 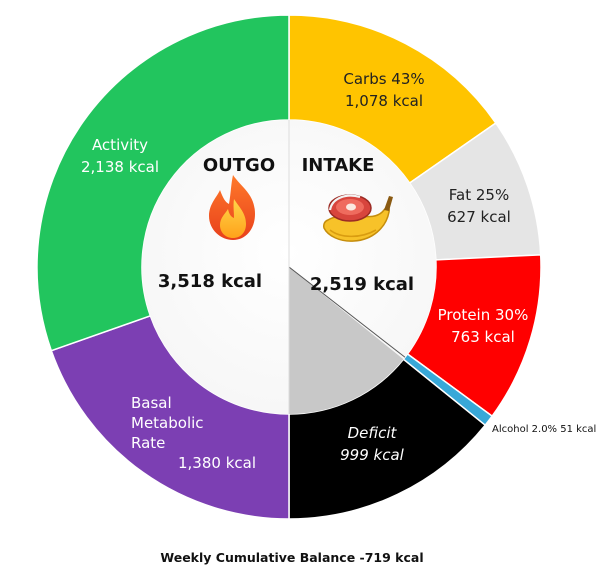 I want to click on meat-and-banana-icon, so click(x=358, y=218).